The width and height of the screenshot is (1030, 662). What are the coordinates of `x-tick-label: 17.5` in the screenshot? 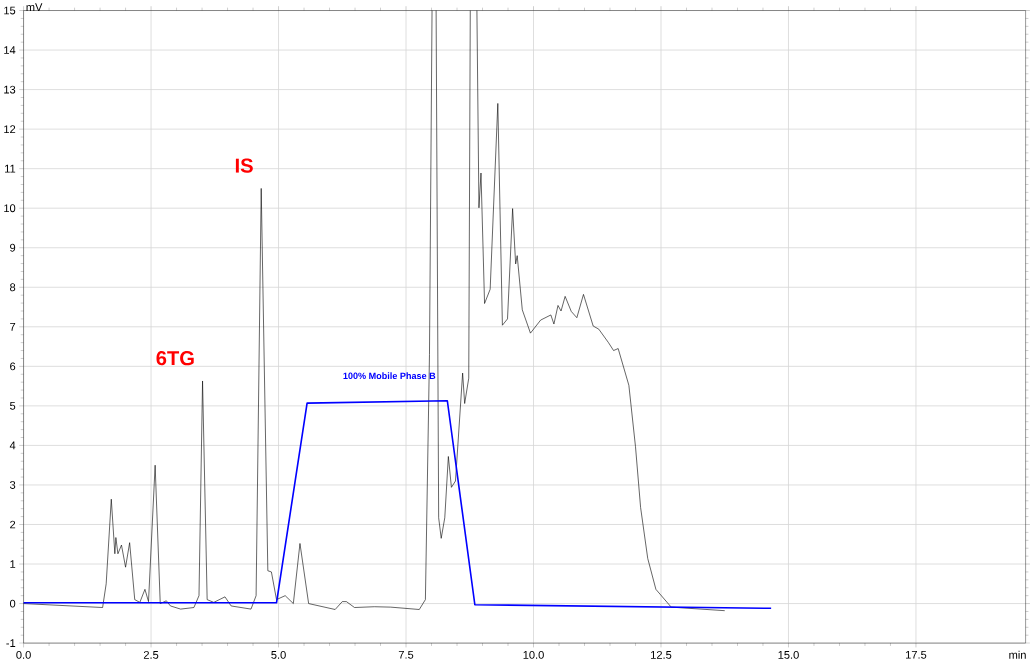 It's located at (916, 654).